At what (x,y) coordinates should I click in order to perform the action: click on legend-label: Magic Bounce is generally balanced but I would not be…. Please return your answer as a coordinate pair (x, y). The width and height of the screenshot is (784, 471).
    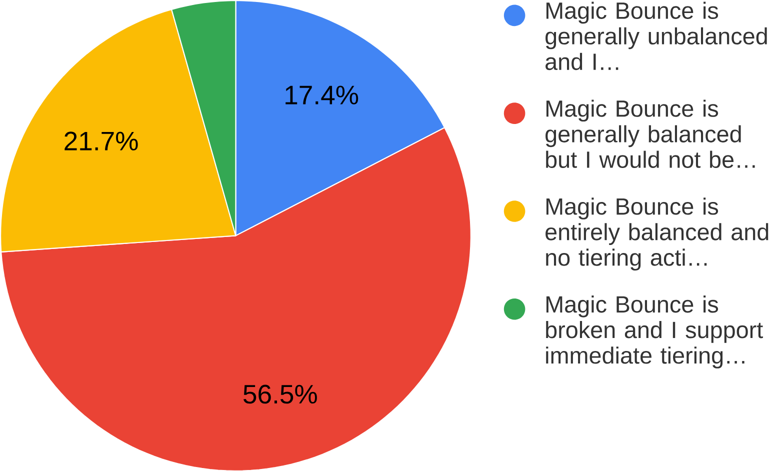
    Looking at the image, I should click on (650, 133).